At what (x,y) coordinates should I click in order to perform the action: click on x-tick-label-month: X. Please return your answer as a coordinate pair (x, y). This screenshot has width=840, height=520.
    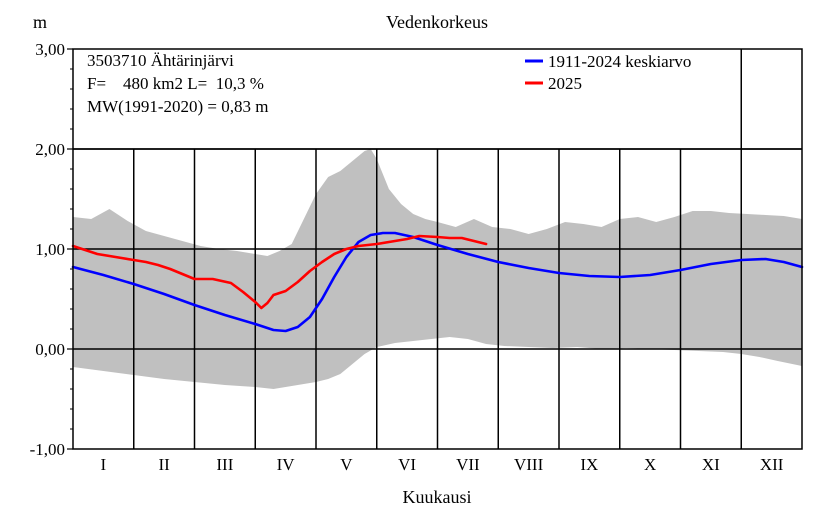
    Looking at the image, I should click on (650, 464).